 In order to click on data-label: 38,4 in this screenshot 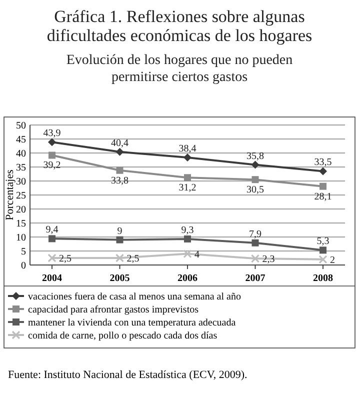, I will do `click(187, 148)`.